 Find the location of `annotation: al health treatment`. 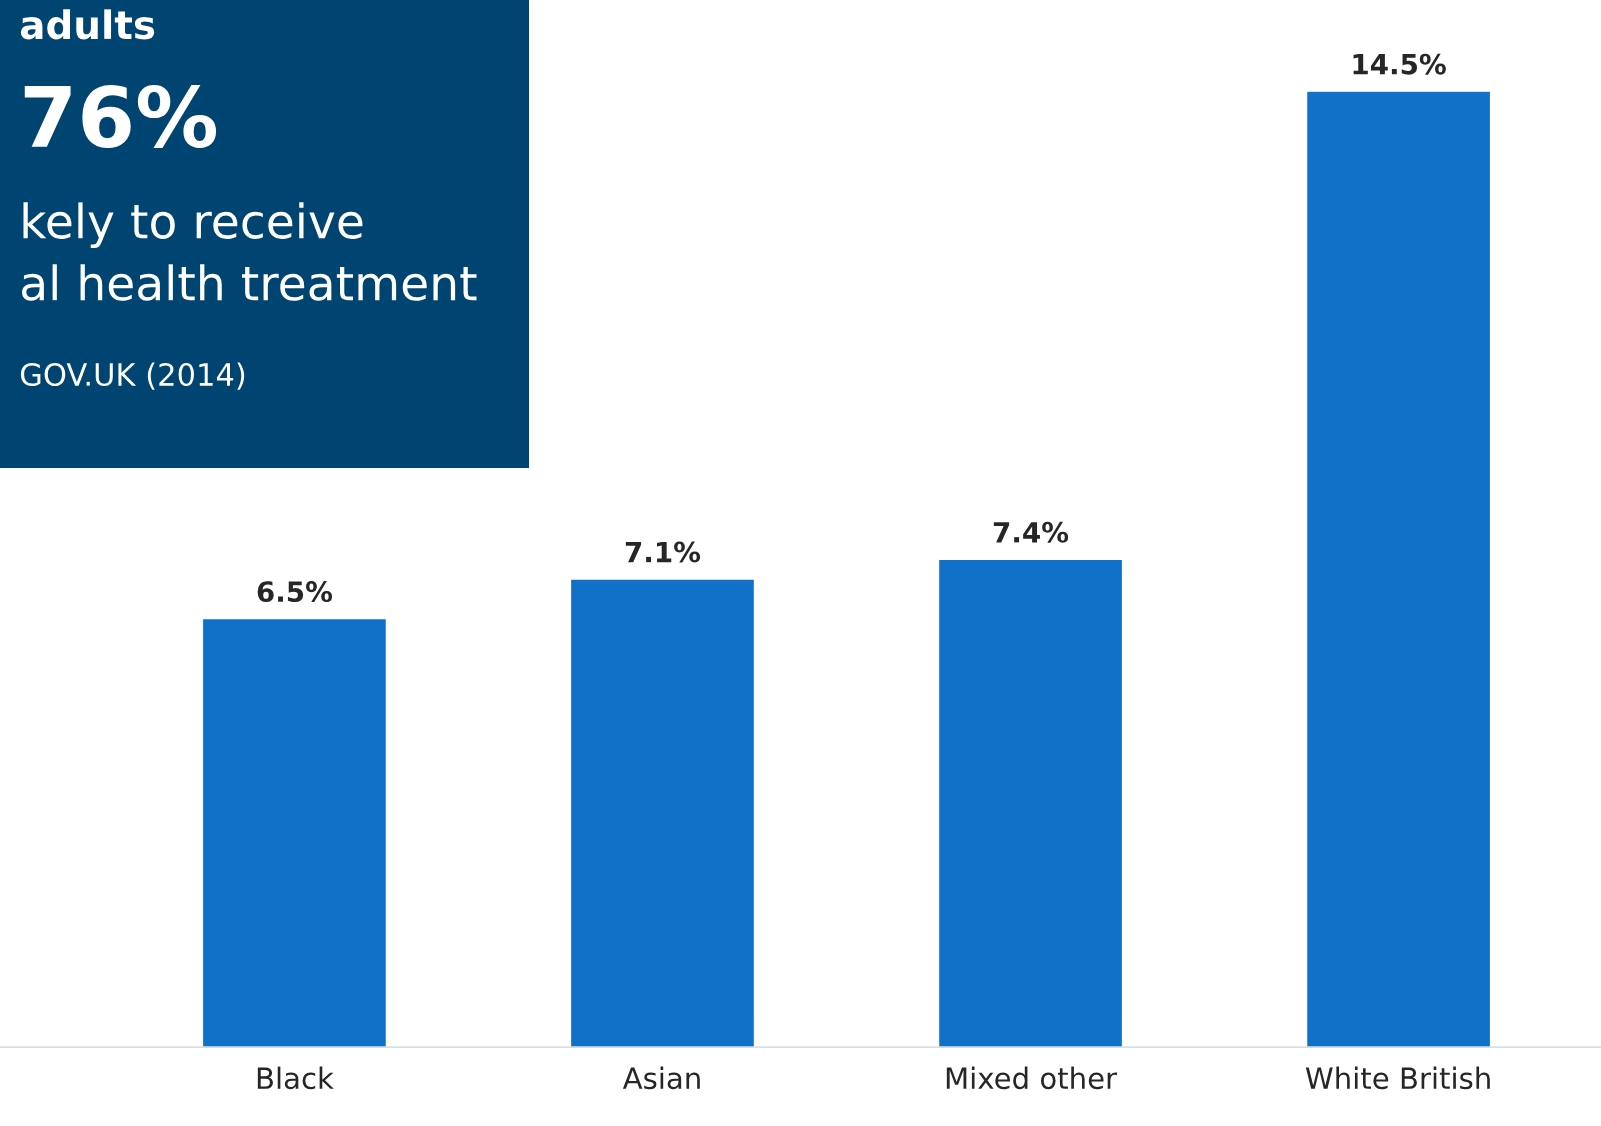

annotation: al health treatment is located at coordinates (249, 282).